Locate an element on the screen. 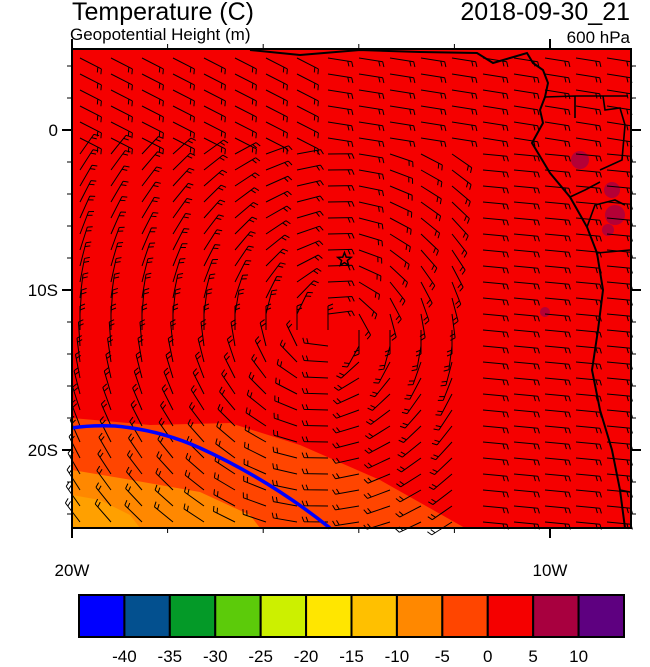 This screenshot has height=667, width=650. country-borders is located at coordinates (587, 294).